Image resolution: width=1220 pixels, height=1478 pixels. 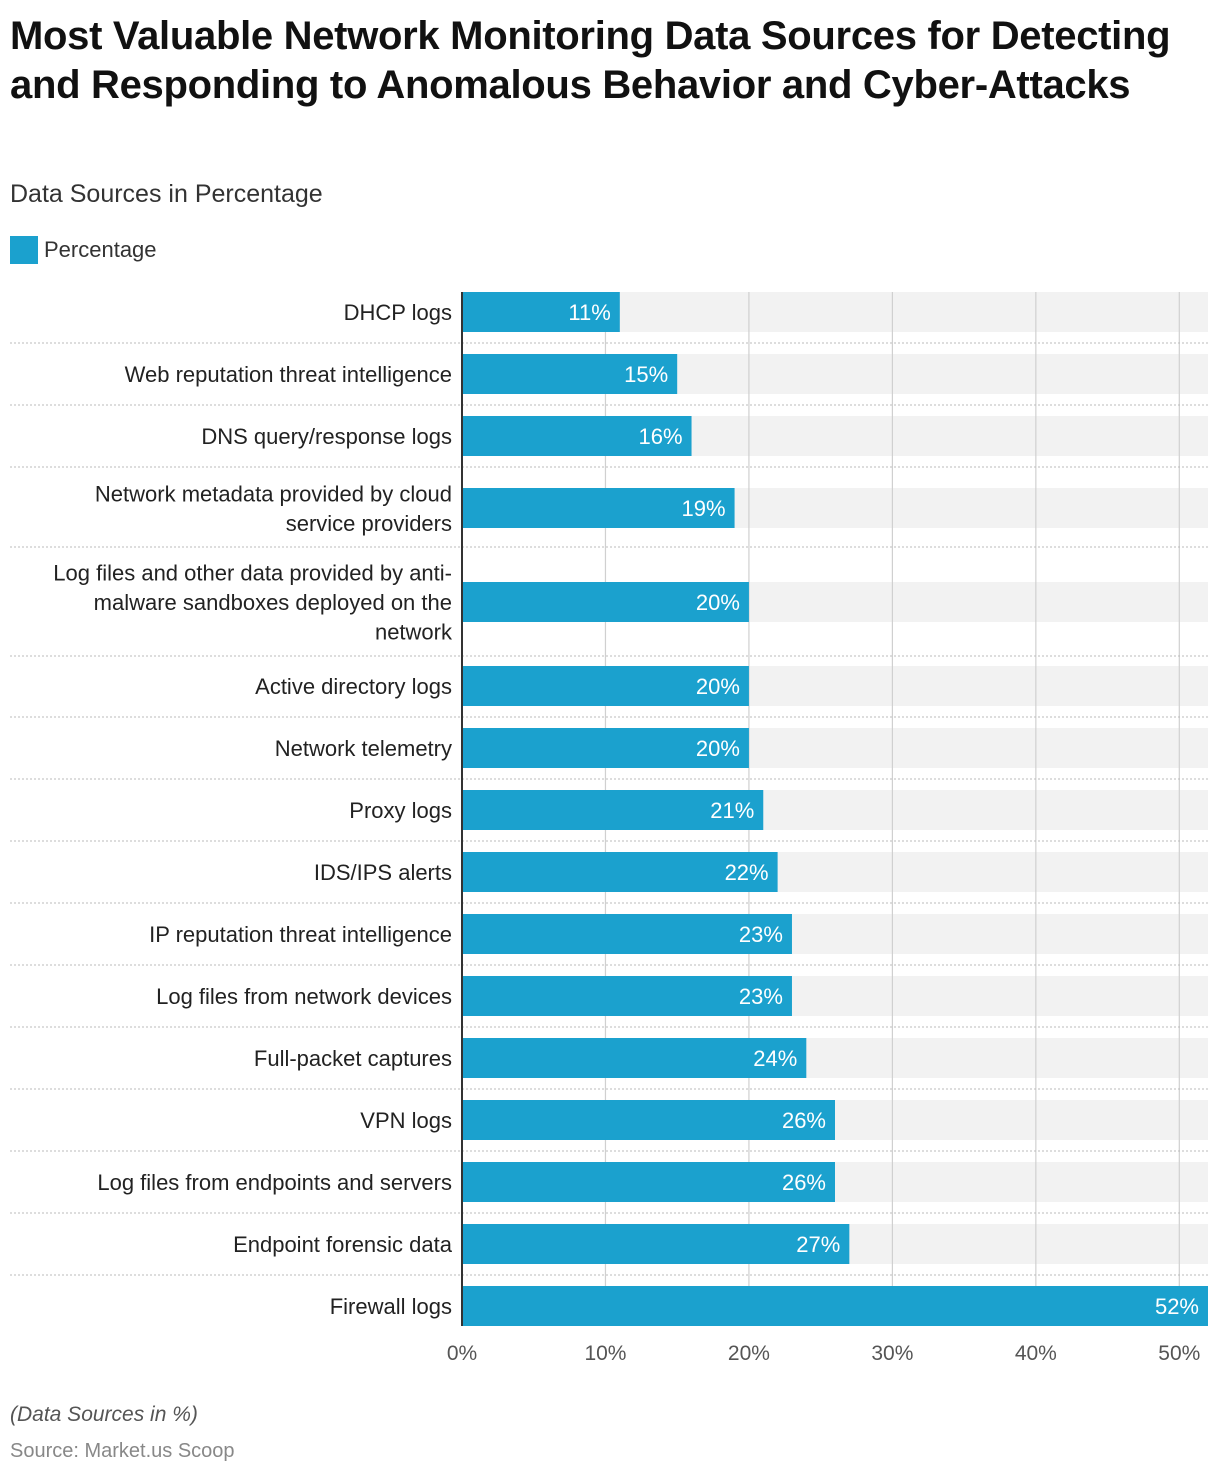 What do you see at coordinates (353, 1058) in the screenshot?
I see `category-label: Full-packet captures` at bounding box center [353, 1058].